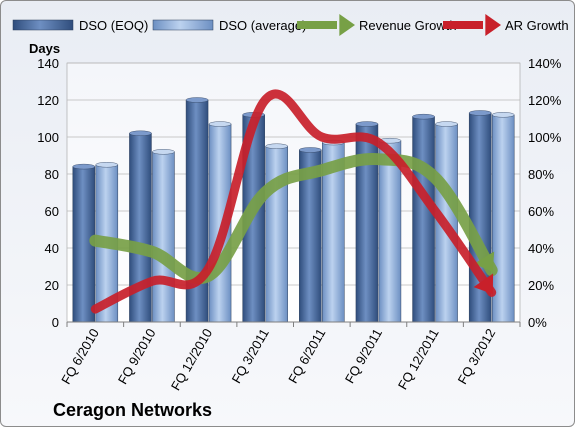 This screenshot has height=427, width=575. Describe the element at coordinates (250, 356) in the screenshot. I see `x-tick-label: FQ 3/2011` at that location.